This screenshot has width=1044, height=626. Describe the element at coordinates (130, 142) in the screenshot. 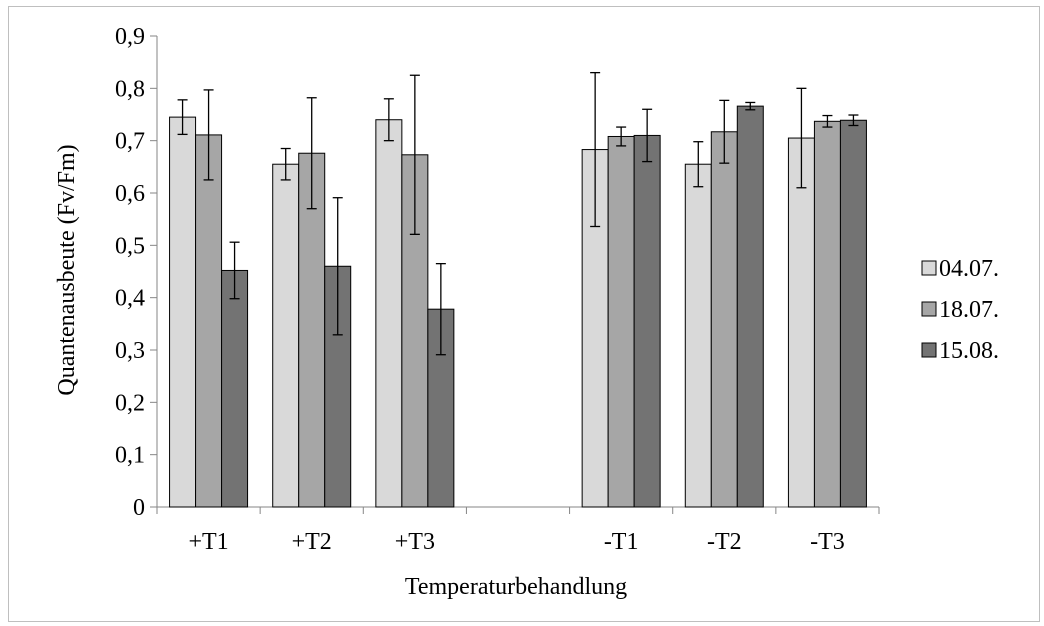

I see `y-tick-label: 0,7` at that location.